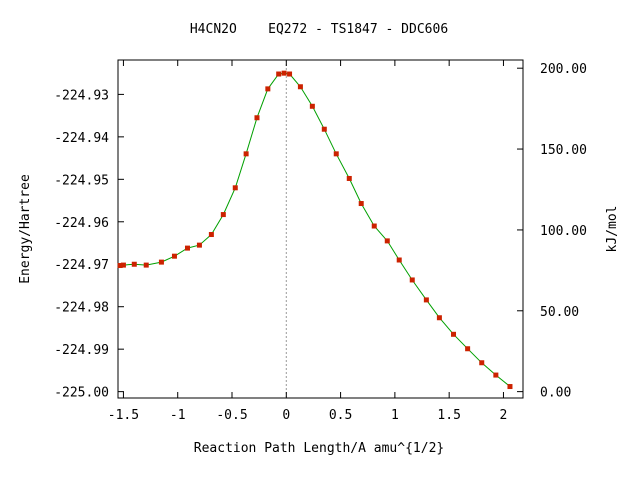  Describe the element at coordinates (81, 138) in the screenshot. I see `y-tick-label: -224.94` at that location.